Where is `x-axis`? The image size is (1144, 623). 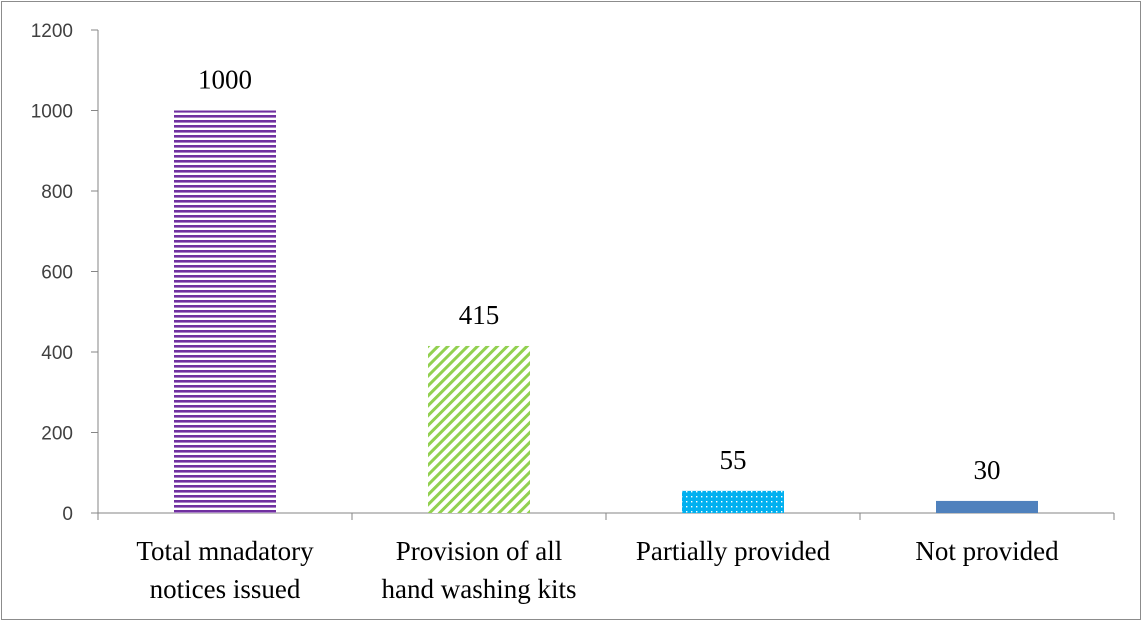 x-axis is located at coordinates (606, 516).